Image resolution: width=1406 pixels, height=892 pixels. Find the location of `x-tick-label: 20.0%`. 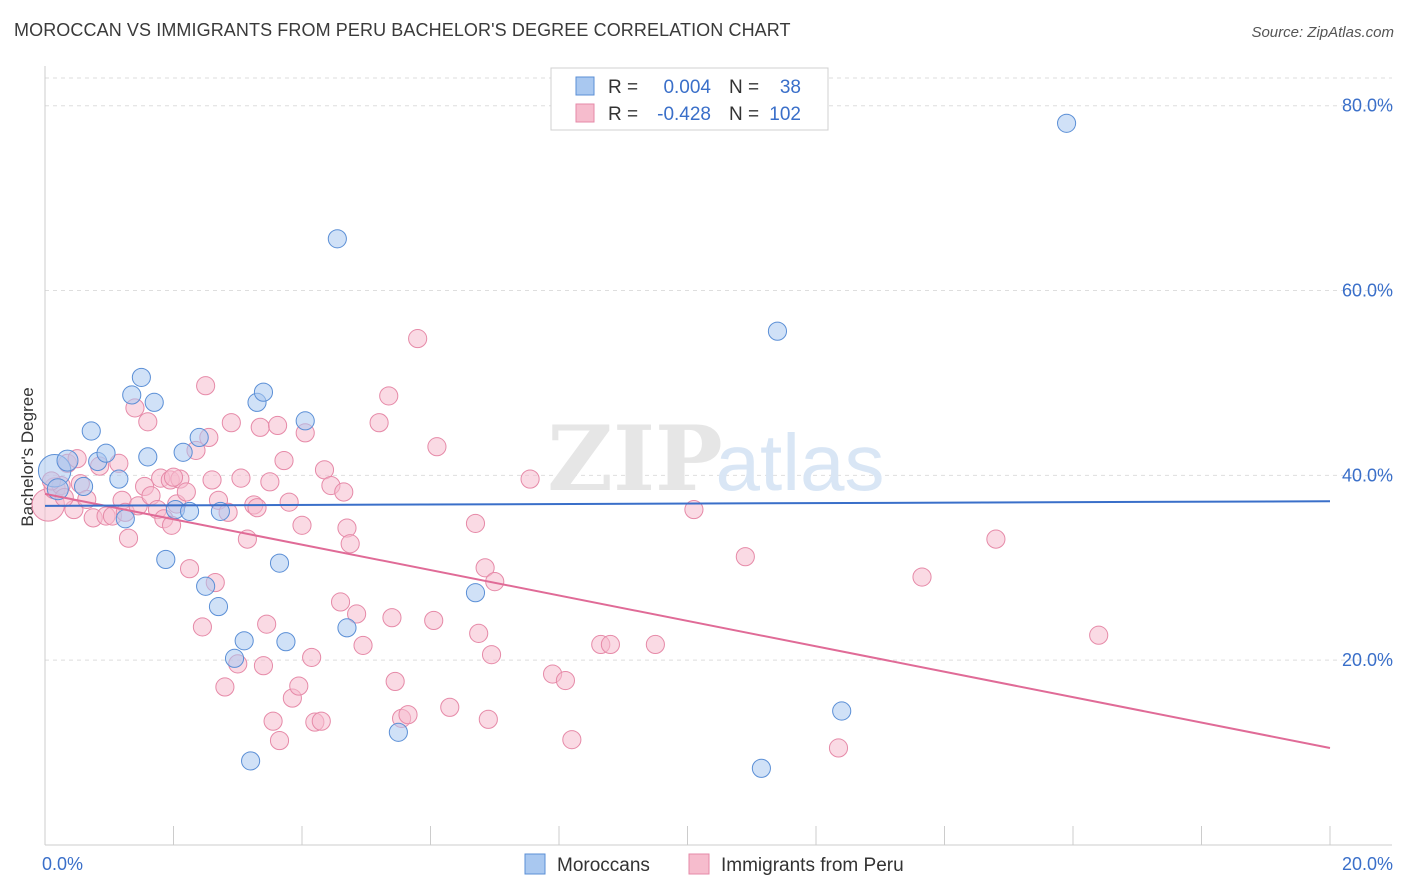

x-tick-label: 20.0% is located at coordinates (1367, 864).